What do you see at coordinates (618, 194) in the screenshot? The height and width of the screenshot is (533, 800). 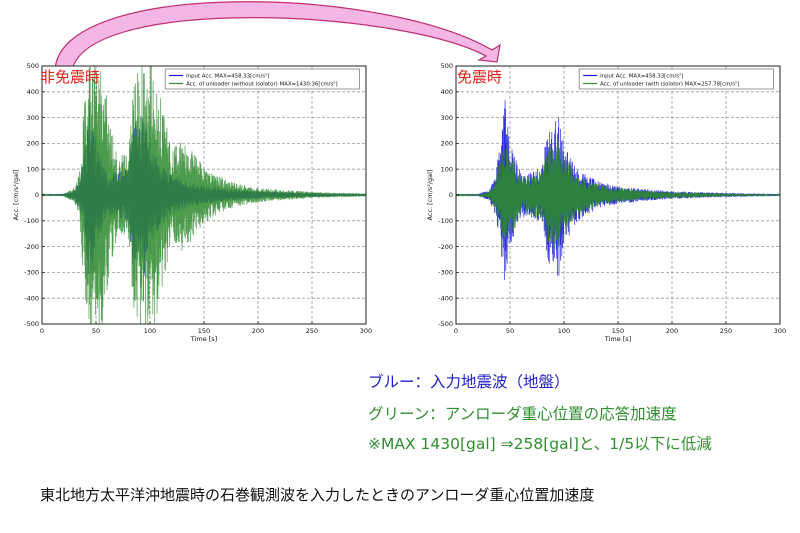 I see `series-line-response` at bounding box center [618, 194].